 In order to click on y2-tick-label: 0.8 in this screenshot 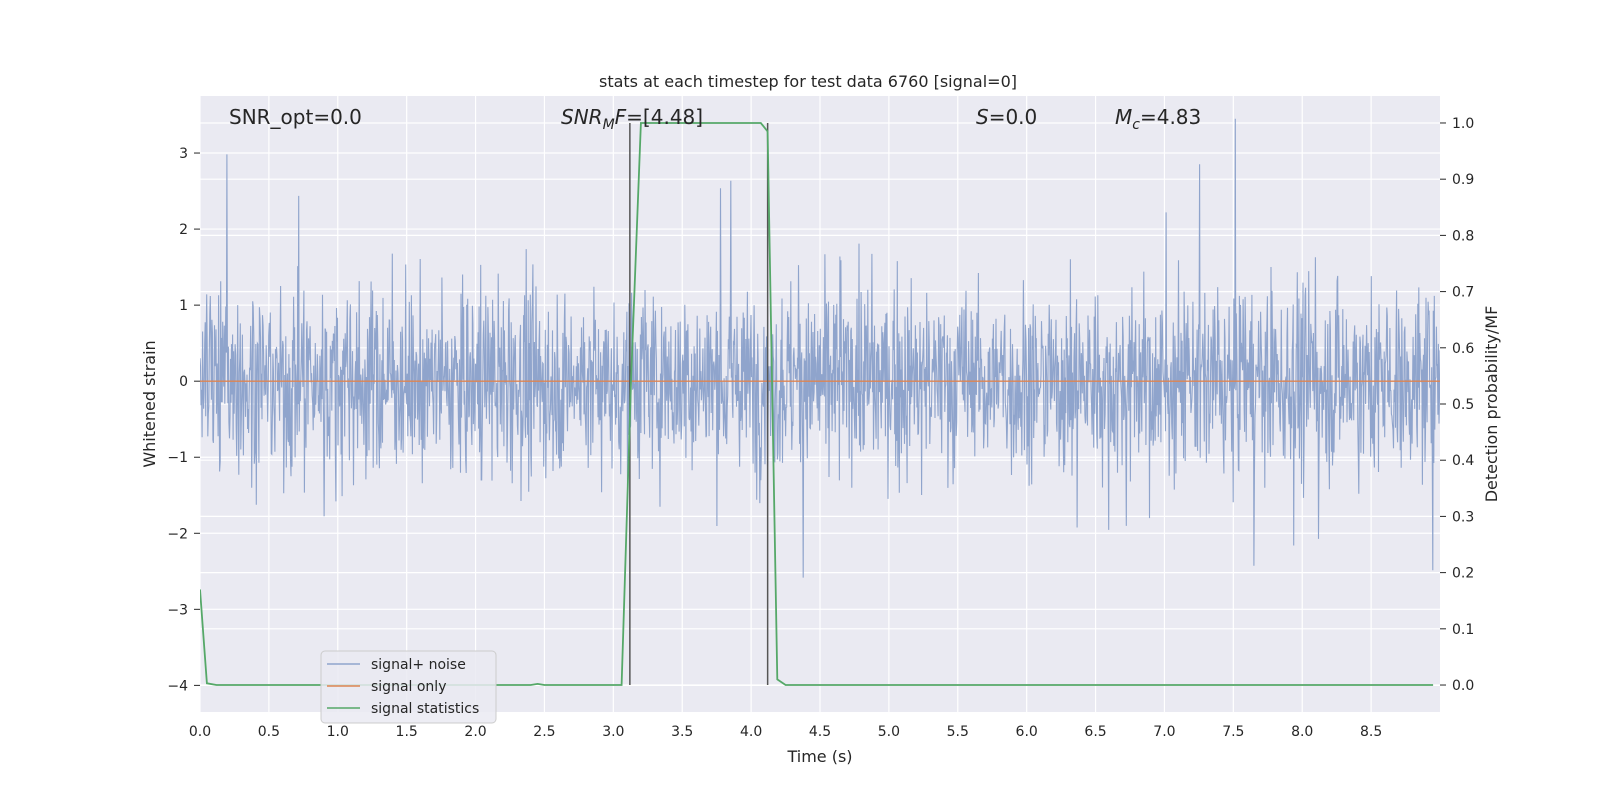, I will do `click(1463, 236)`.